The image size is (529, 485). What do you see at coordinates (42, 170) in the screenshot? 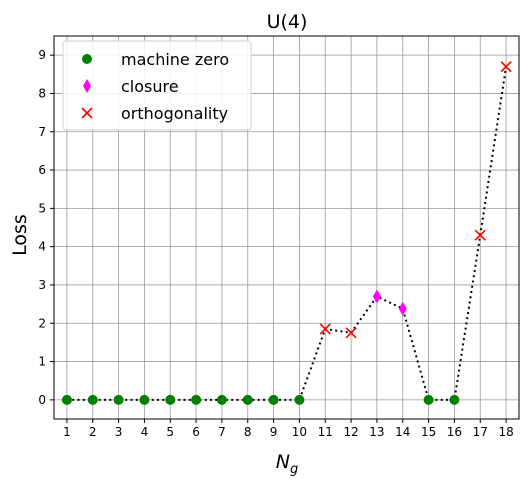
I see `y-tick-label: 6` at bounding box center [42, 170].